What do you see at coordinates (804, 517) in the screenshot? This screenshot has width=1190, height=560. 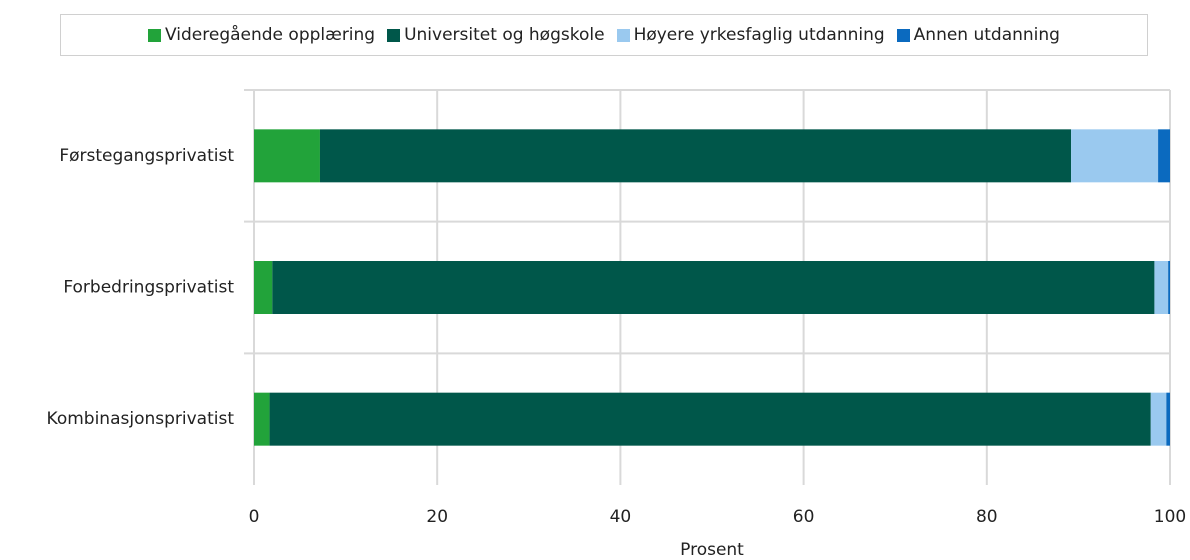 I see `x-tick-label: 60` at bounding box center [804, 517].